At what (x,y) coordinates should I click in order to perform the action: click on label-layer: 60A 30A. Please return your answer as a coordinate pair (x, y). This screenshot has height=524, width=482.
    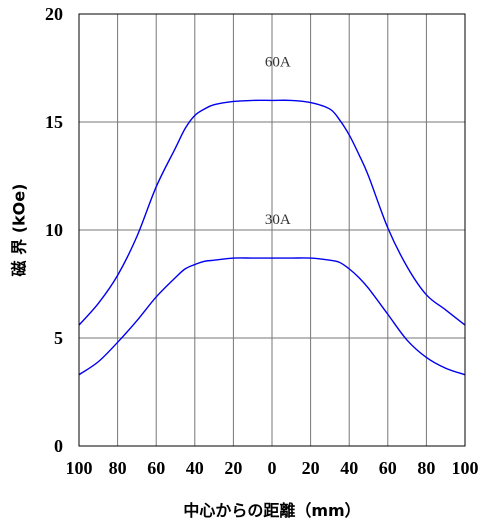
    Looking at the image, I should click on (278, 141).